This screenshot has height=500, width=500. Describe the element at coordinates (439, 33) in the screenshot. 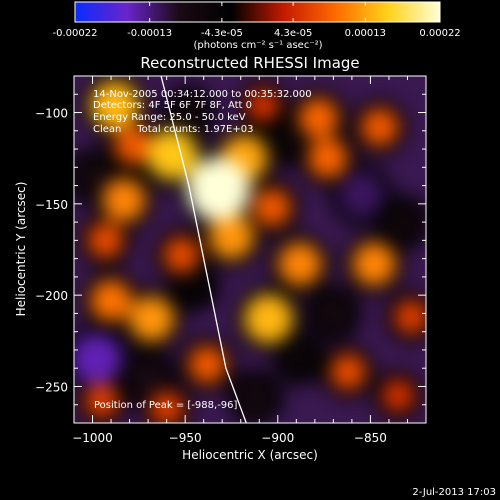

I see `colorbar-tick-label: 0.00022` at that location.